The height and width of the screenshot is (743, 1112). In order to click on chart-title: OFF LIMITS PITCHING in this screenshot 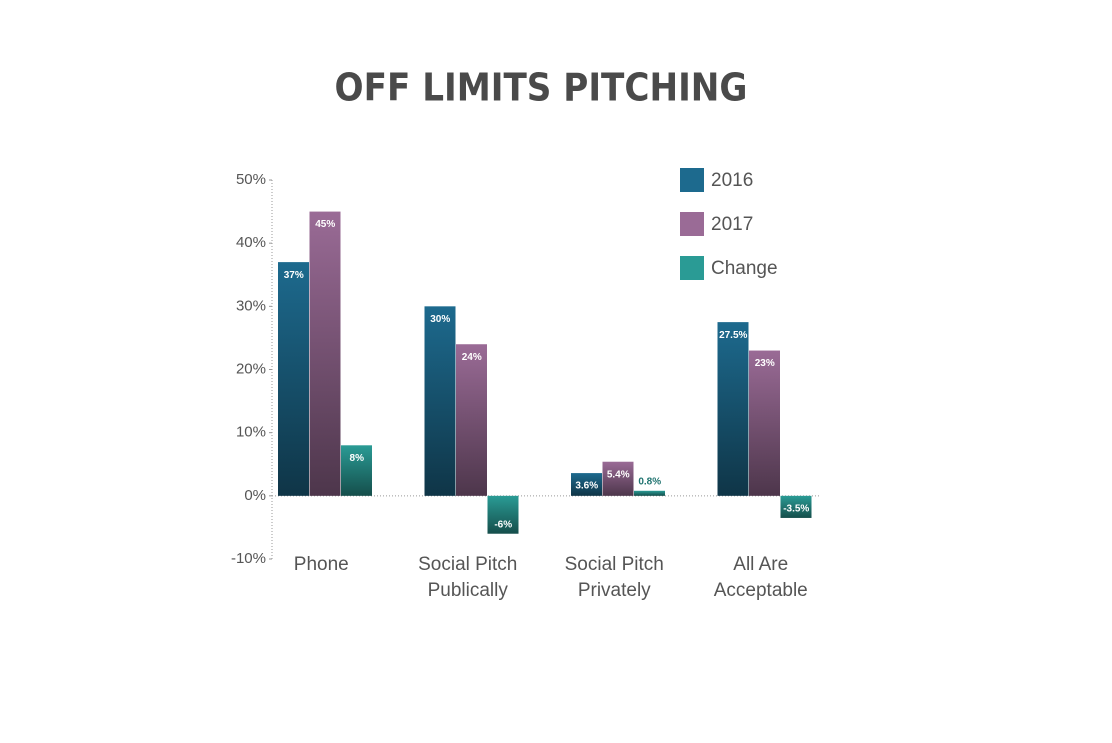, I will do `click(541, 88)`.